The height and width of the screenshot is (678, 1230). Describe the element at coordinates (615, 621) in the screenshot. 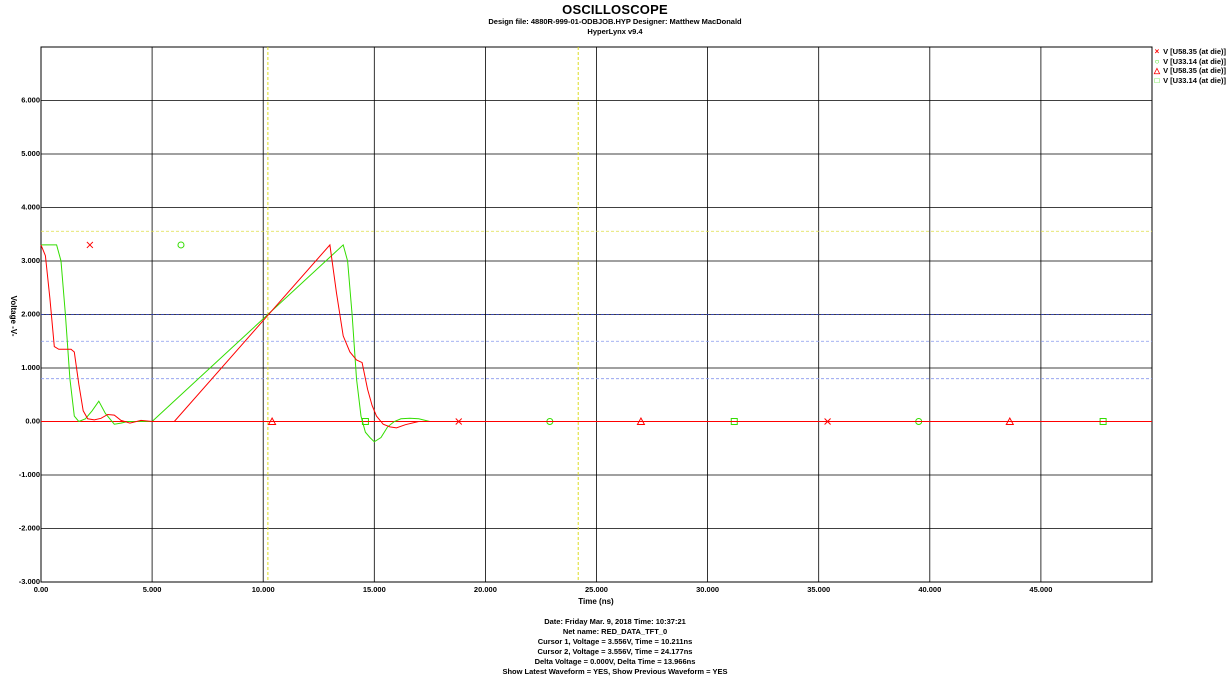

I see `footer-date: Date: Friday Mar. 9, 2018 Time: 10:37:21` at that location.